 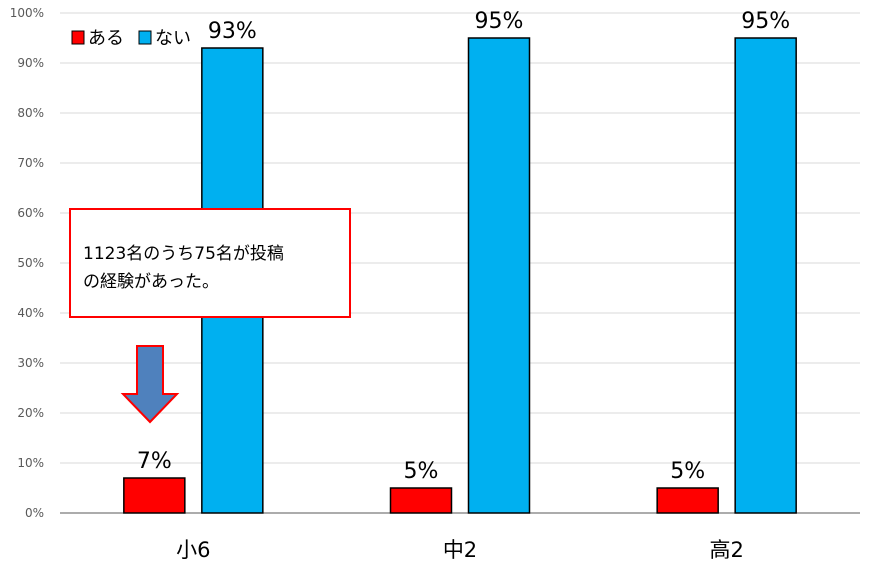 I want to click on y-tick-label: 60%, so click(x=30, y=213).